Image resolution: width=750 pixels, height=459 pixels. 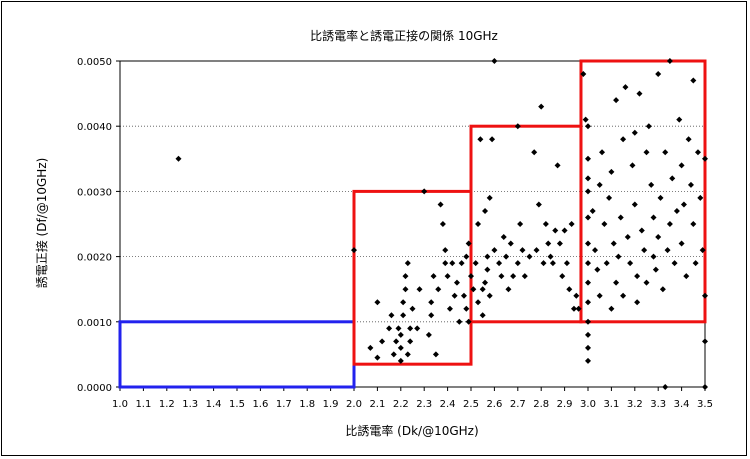 I want to click on y-axis-ticks: 0.0000 0.0010 0.0020 0.0030 0.0040 0.0050, so click(x=98, y=225).